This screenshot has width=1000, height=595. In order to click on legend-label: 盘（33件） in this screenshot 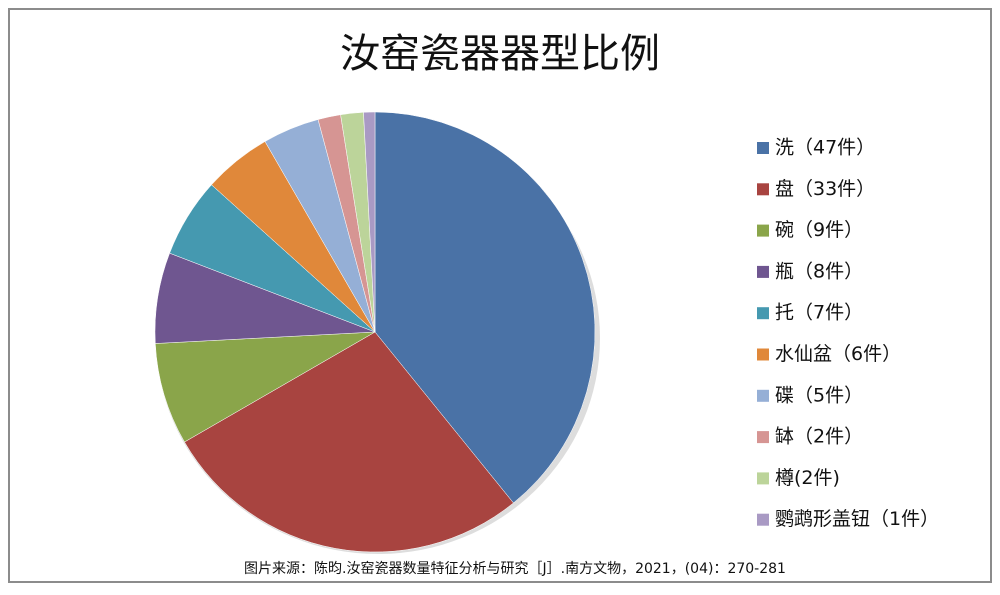, I will do `click(825, 189)`.